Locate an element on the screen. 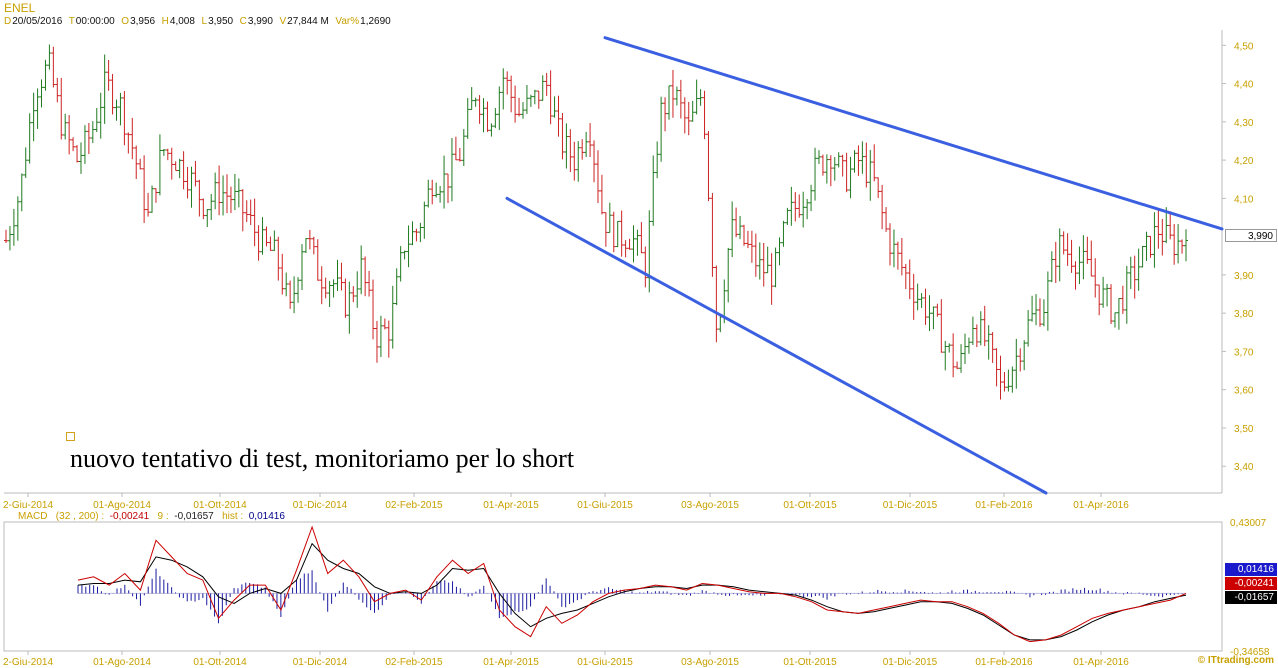  signal-badge: -0,01657 is located at coordinates (1251, 597).